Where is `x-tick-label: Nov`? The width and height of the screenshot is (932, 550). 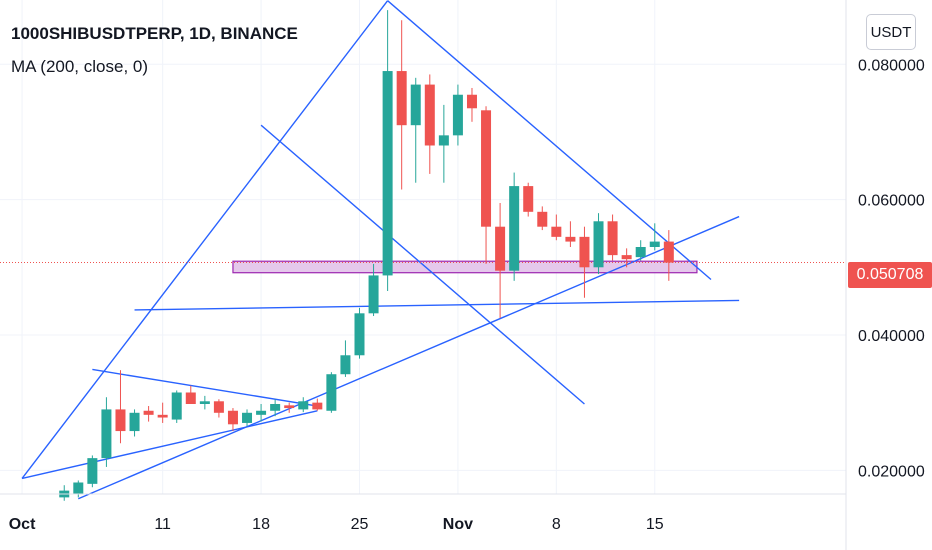
x-tick-label: Nov is located at coordinates (458, 524).